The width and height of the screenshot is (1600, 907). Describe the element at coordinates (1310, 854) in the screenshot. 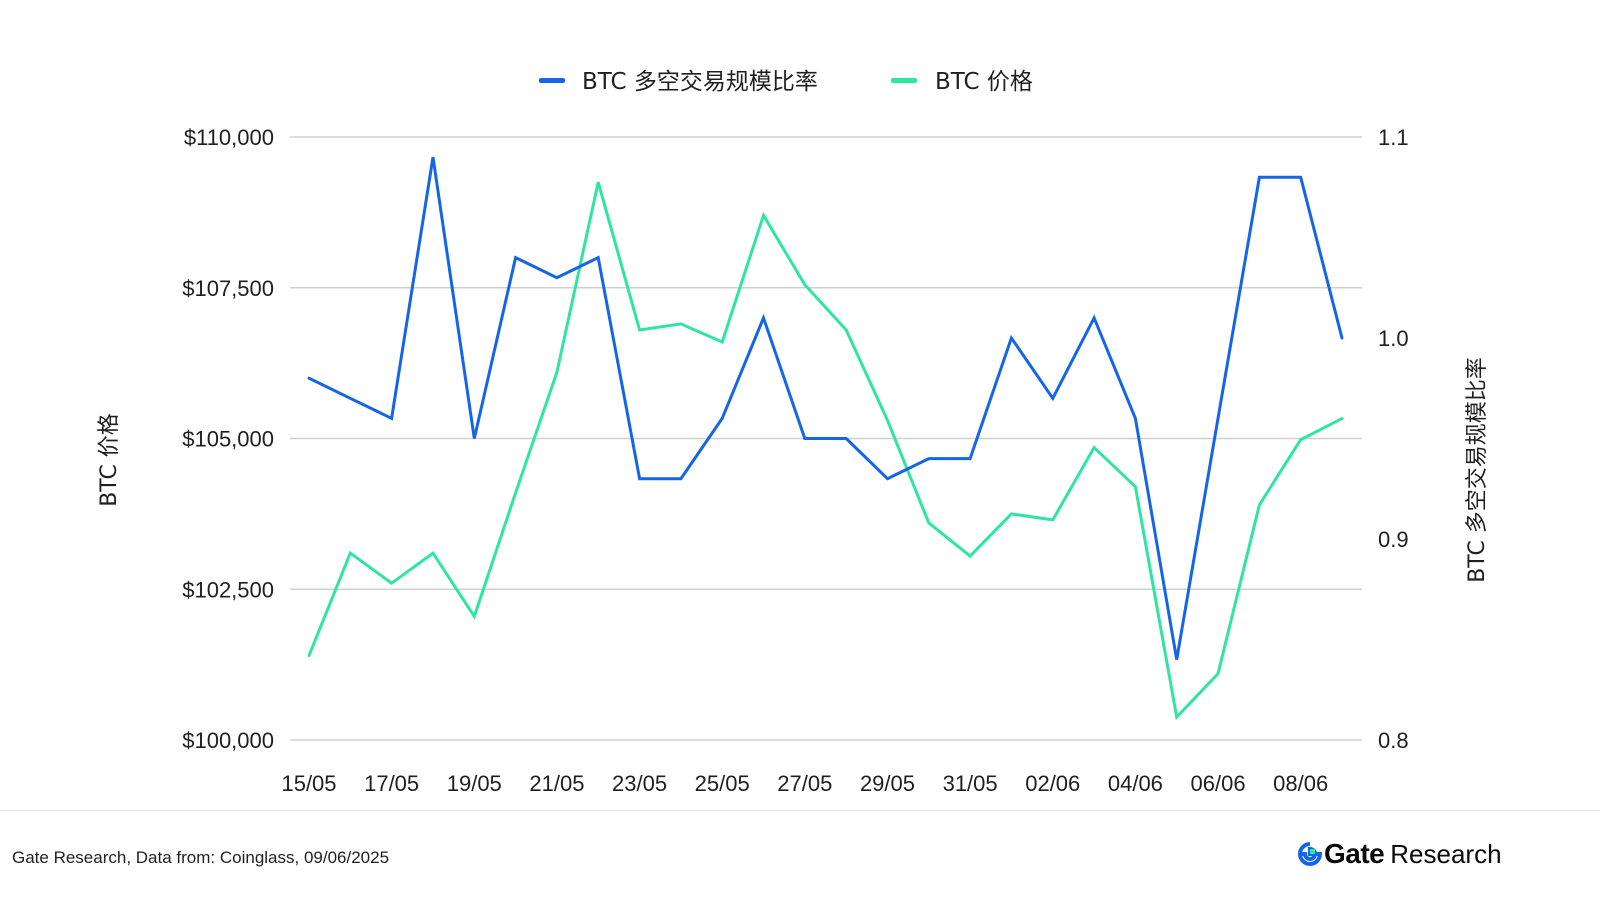

I see `gate-logo-icon` at that location.